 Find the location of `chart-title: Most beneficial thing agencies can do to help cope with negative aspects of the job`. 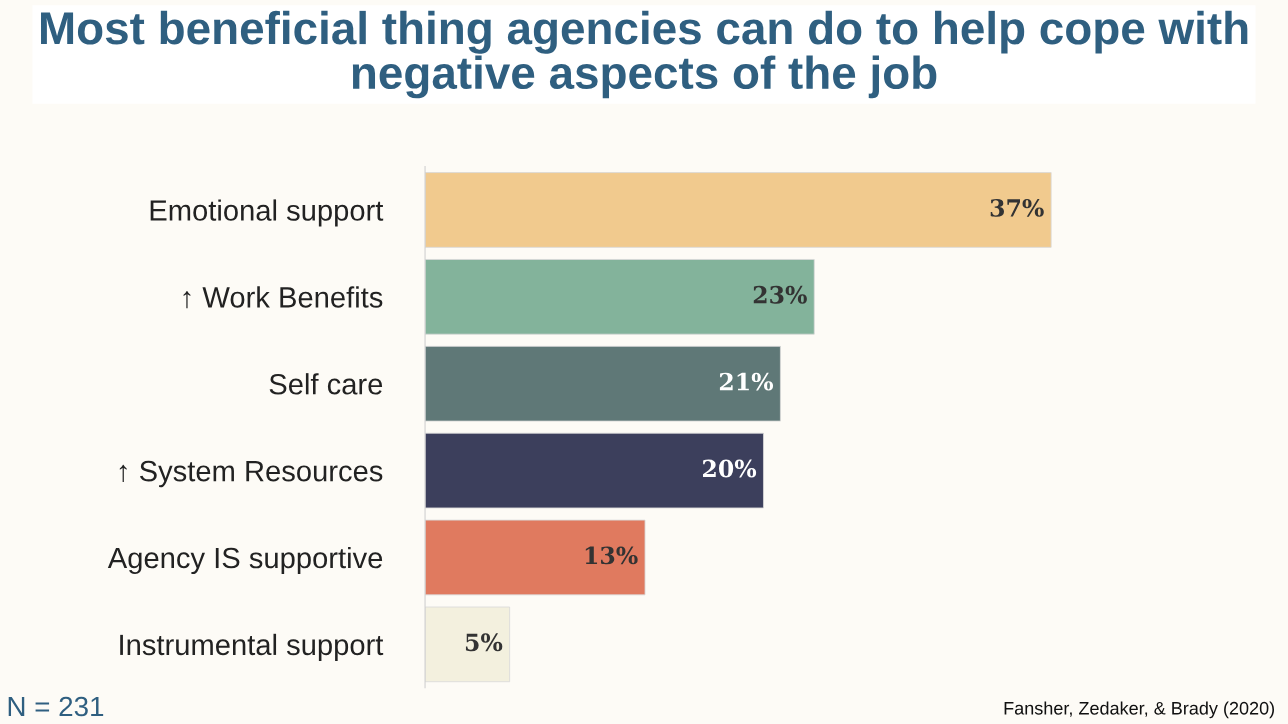

chart-title: Most beneficial thing agencies can do to help cope with negative aspects of the job is located at coordinates (644, 54).